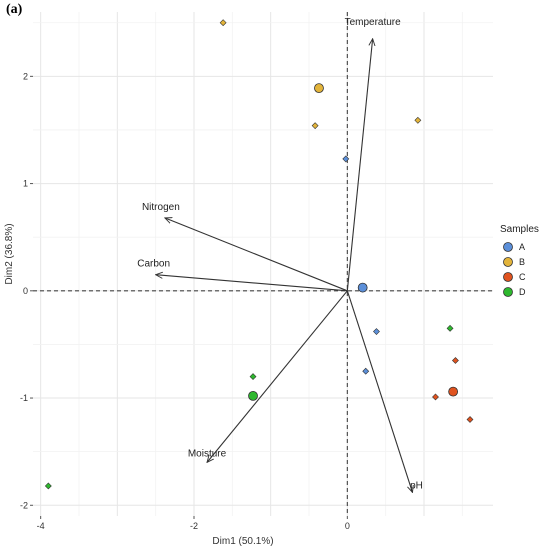 The image size is (549, 550). Describe the element at coordinates (347, 526) in the screenshot. I see `x-tick-label: 0` at that location.